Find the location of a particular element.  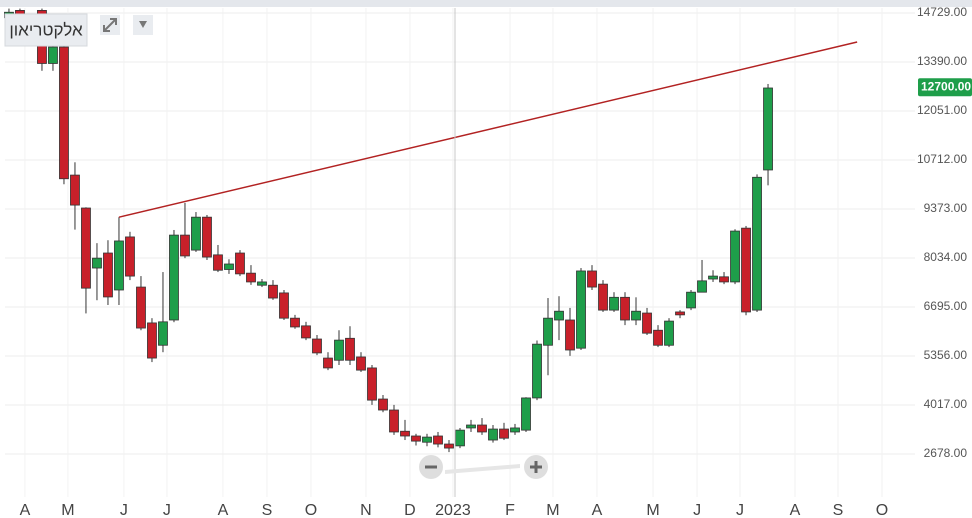

x-tick-label: 2023 is located at coordinates (453, 510).